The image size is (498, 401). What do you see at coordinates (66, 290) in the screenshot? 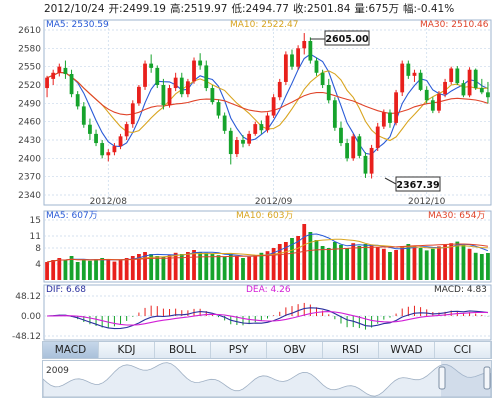
I see `macd-dif-legend: DIF: 6.68` at bounding box center [66, 290].